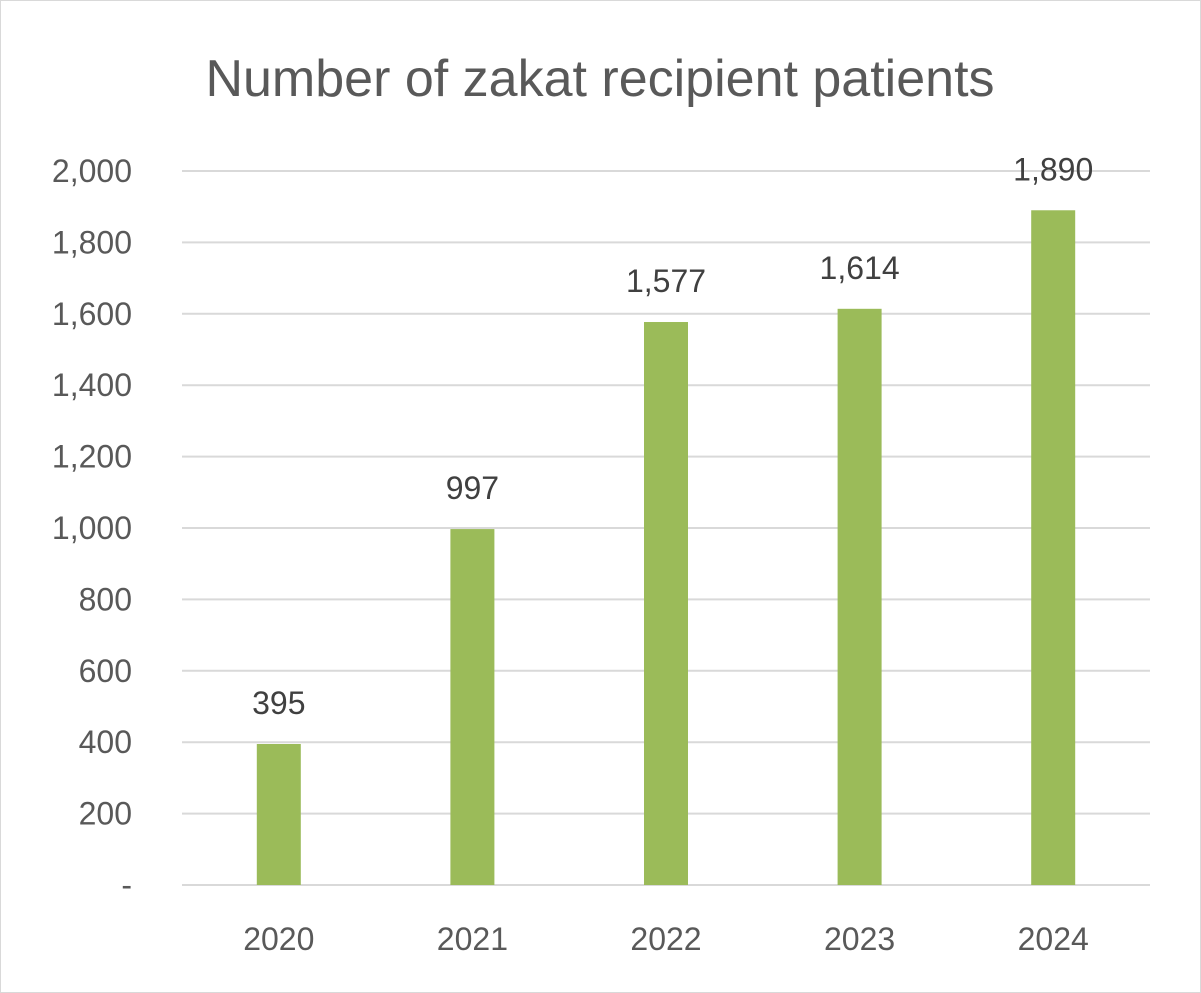  Describe the element at coordinates (278, 814) in the screenshot. I see `bar-2020` at that location.